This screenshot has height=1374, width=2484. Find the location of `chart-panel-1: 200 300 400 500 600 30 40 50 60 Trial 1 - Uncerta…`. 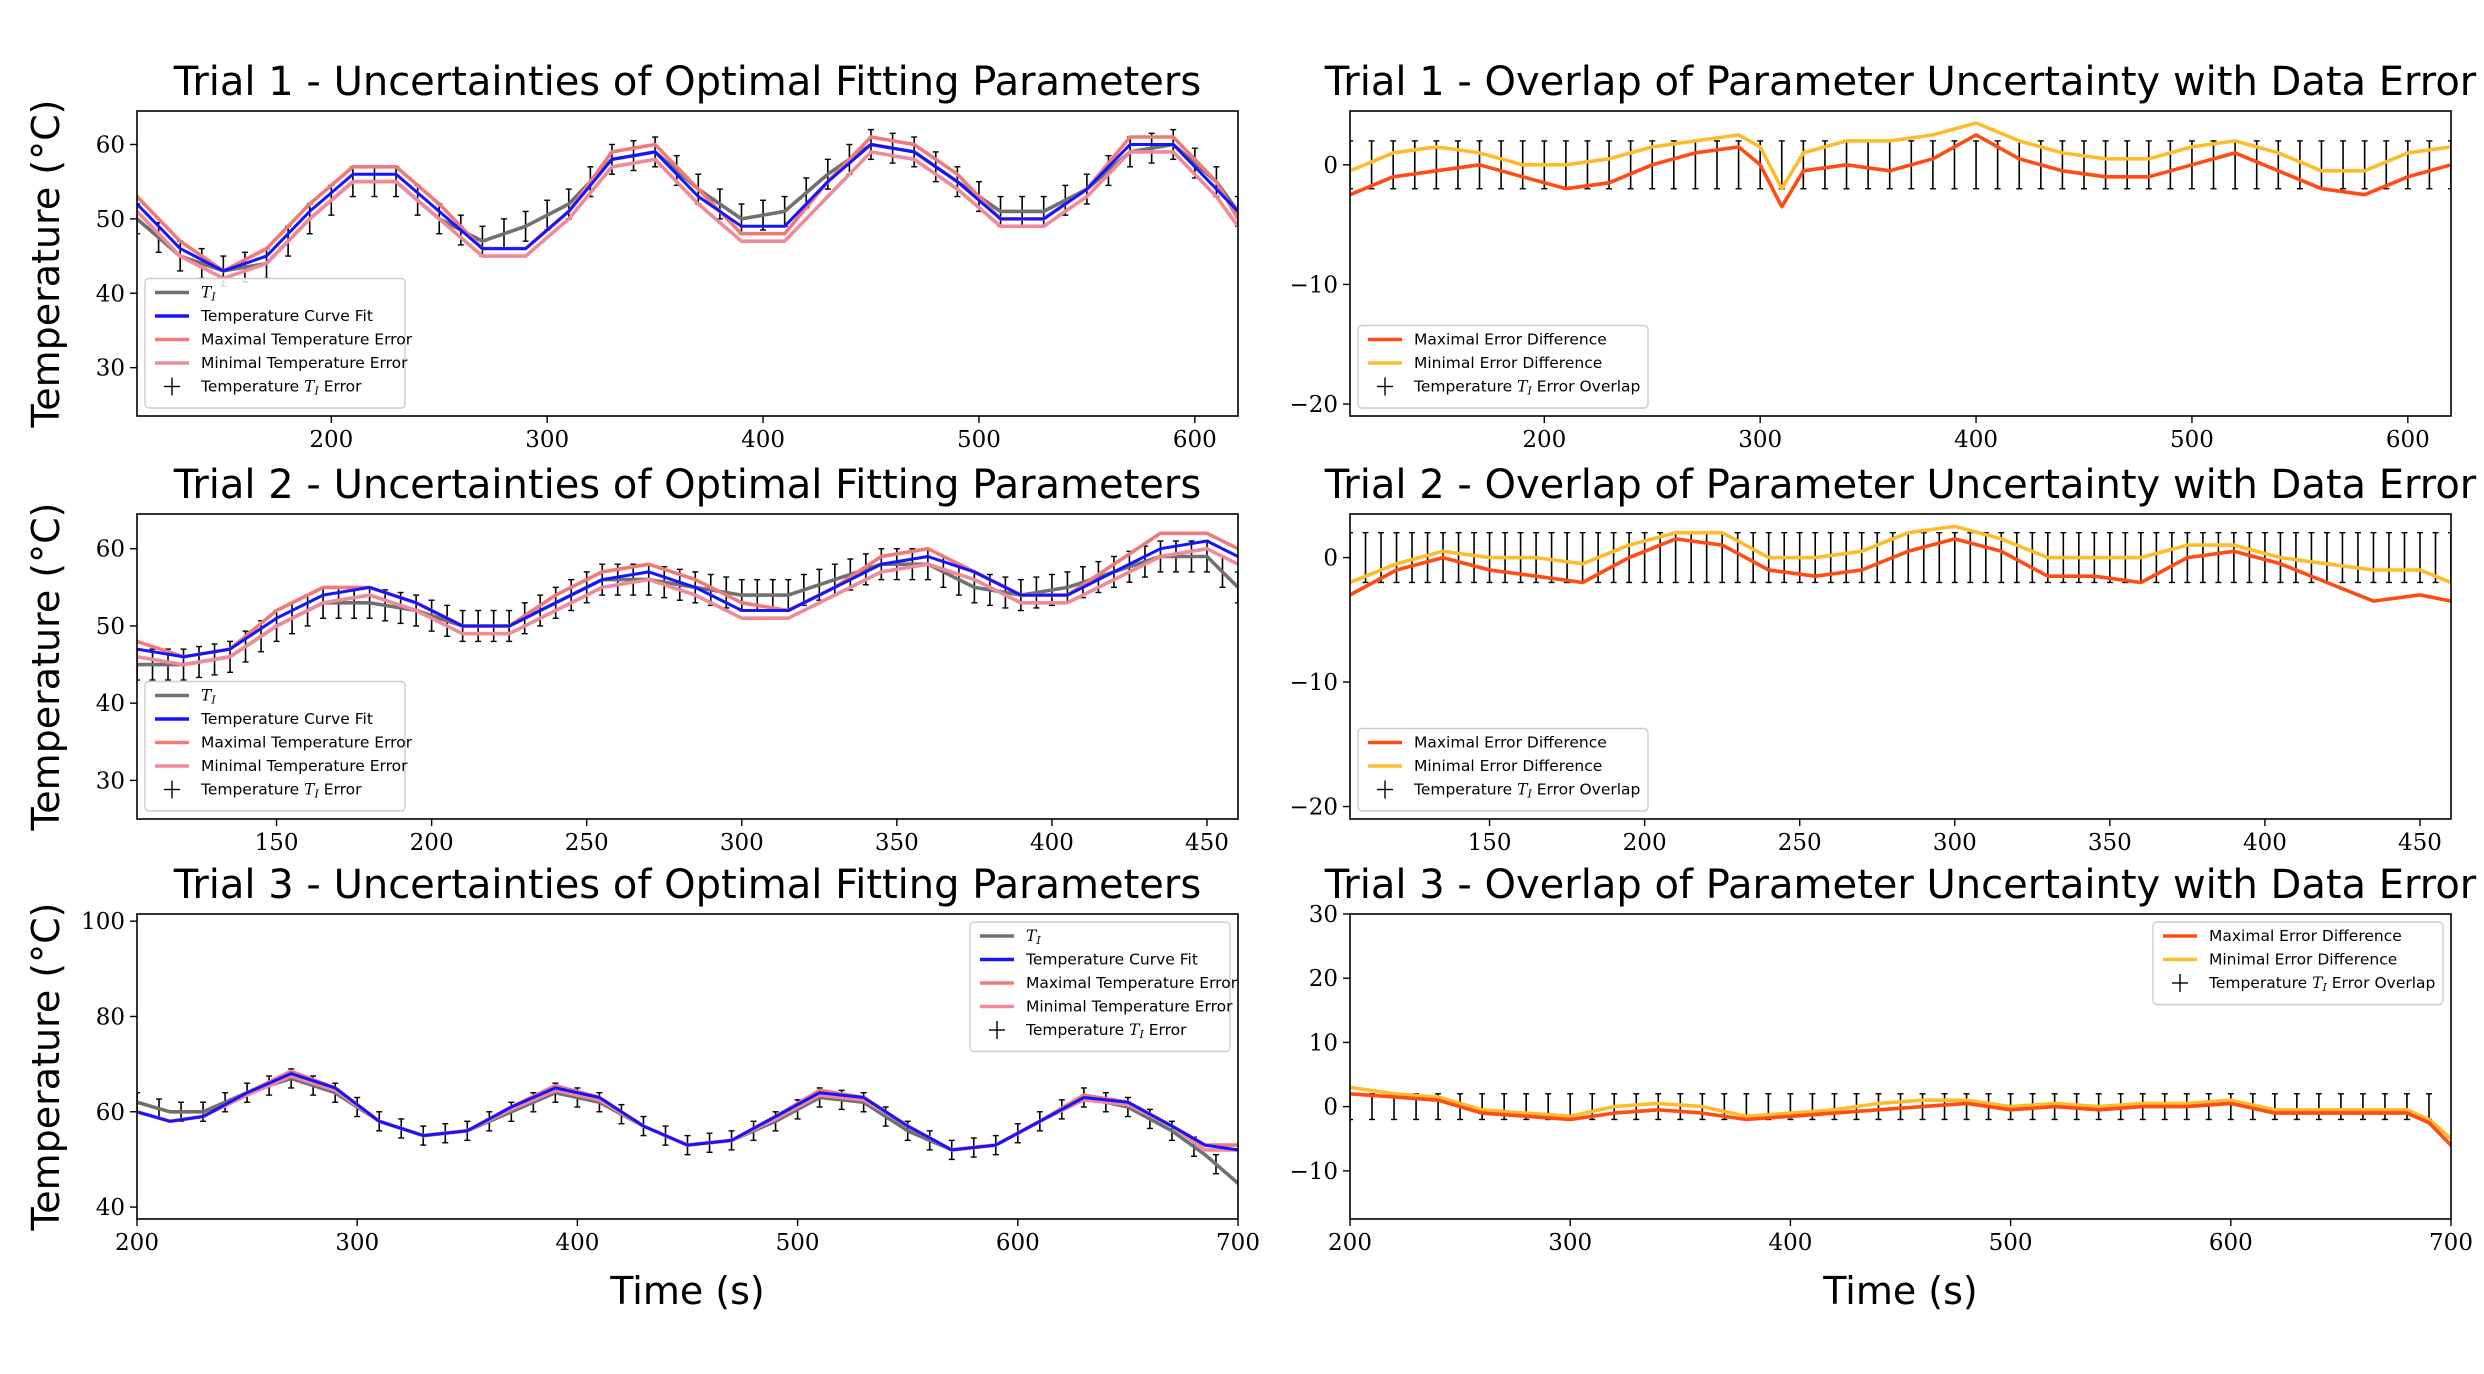

chart-panel-1: 200 300 400 500 600 30 40 50 60 Trial 1 - Uncerta… is located at coordinates (631, 256).